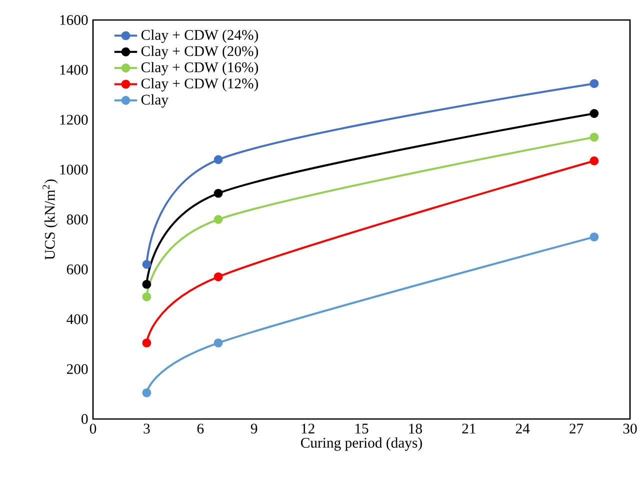  I want to click on y-axis-title: UCS (kN/m$^{2}$), so click(50, 220).